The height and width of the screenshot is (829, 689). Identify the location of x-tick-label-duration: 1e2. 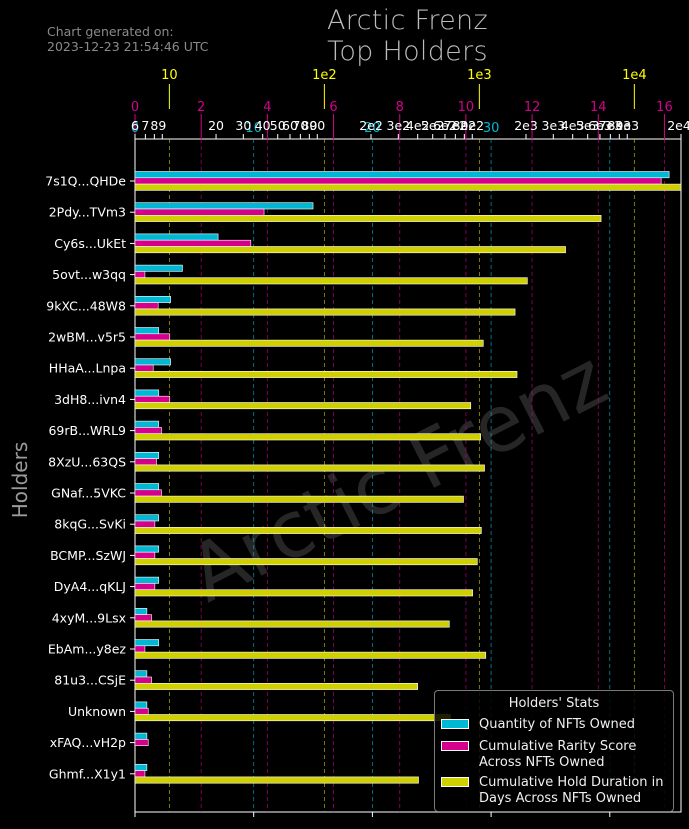
(324, 75).